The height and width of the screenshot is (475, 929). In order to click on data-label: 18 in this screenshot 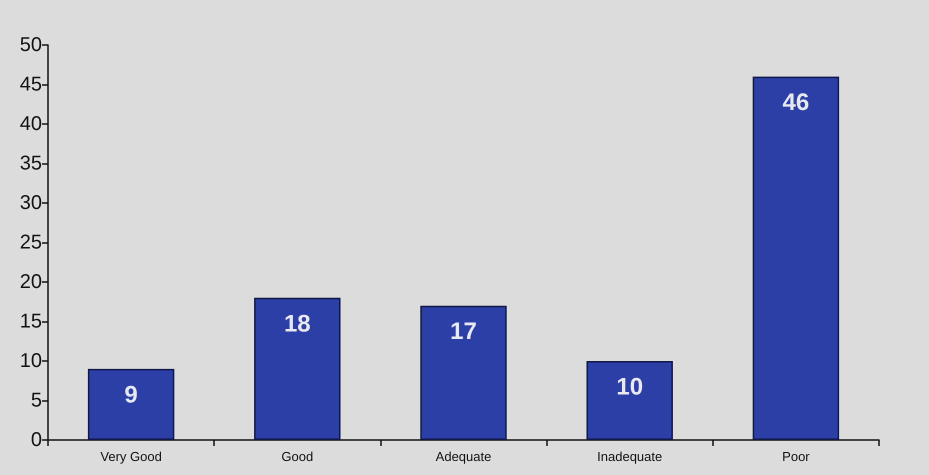, I will do `click(297, 324)`.